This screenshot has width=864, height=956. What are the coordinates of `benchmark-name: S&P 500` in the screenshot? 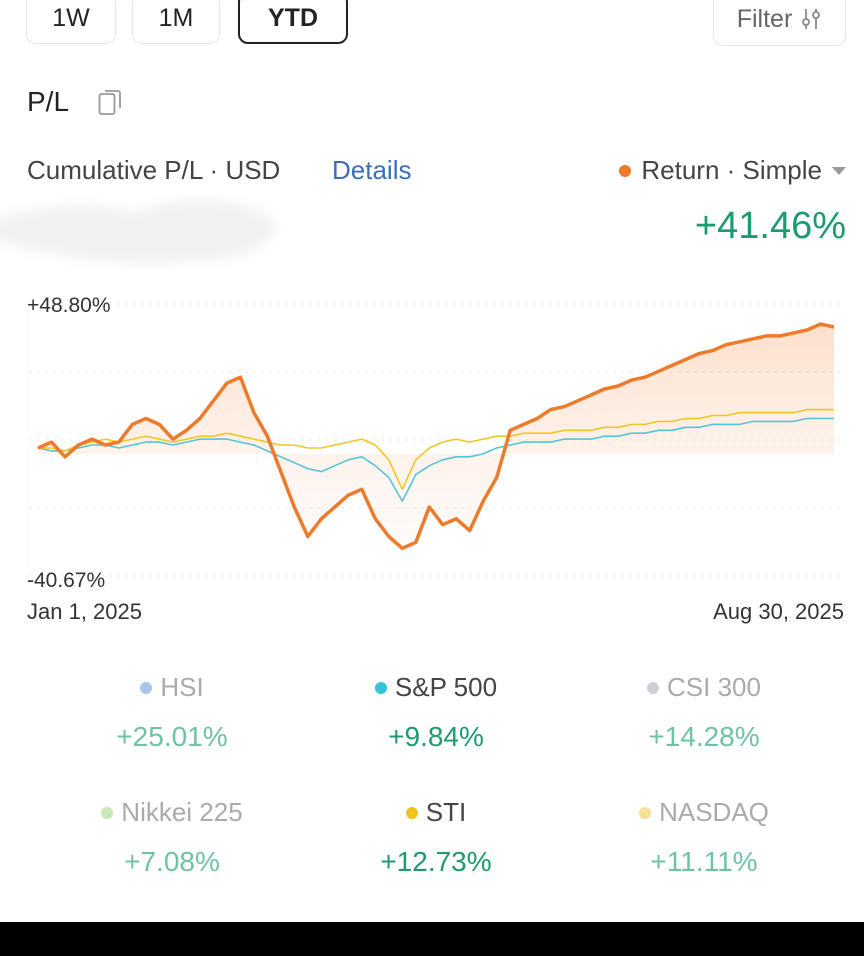 It's located at (436, 687).